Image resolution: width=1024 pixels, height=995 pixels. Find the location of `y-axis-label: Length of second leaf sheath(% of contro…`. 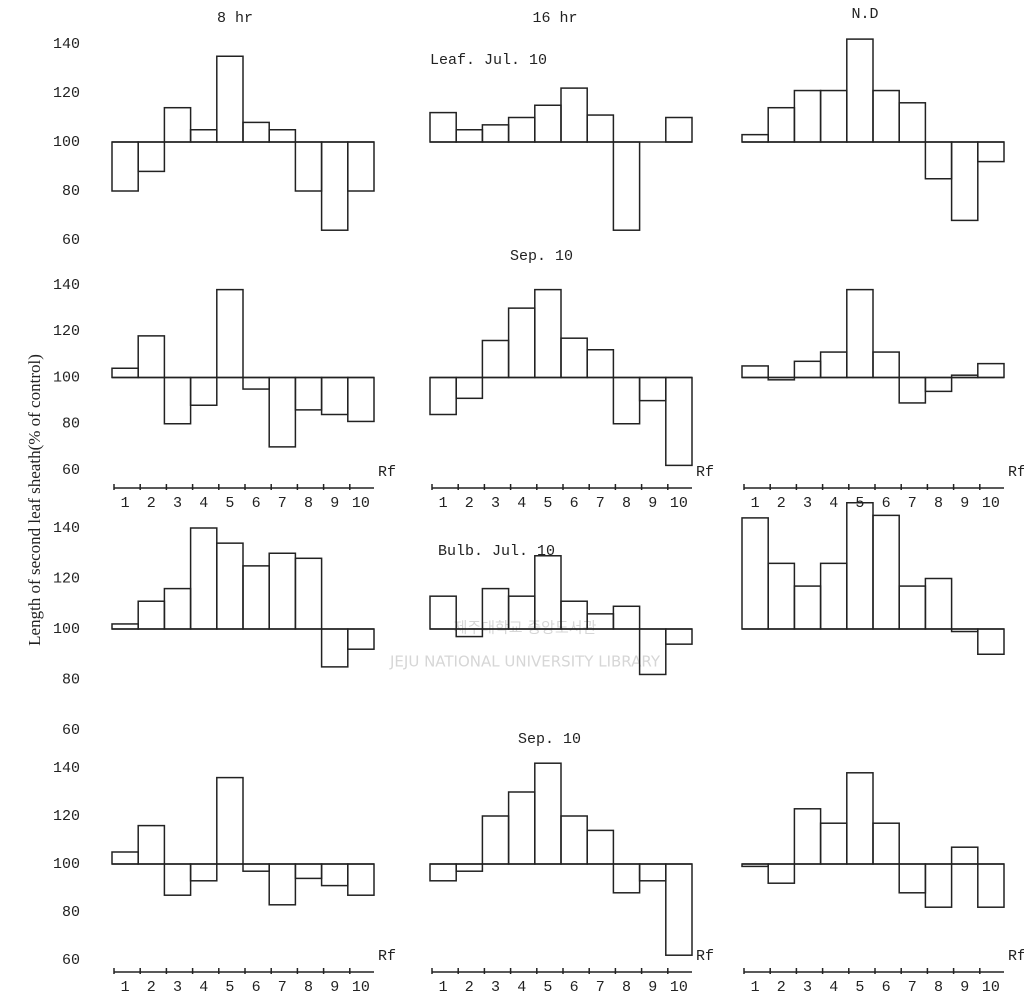

y-axis-label: Length of second leaf sheath(% of contro… is located at coordinates (34, 500).